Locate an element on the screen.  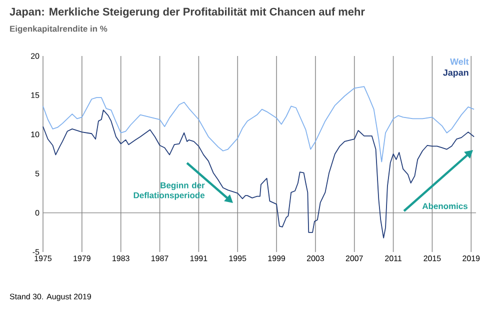
chart-subtitle: Eigenkapitalrendite in % is located at coordinates (59, 30).